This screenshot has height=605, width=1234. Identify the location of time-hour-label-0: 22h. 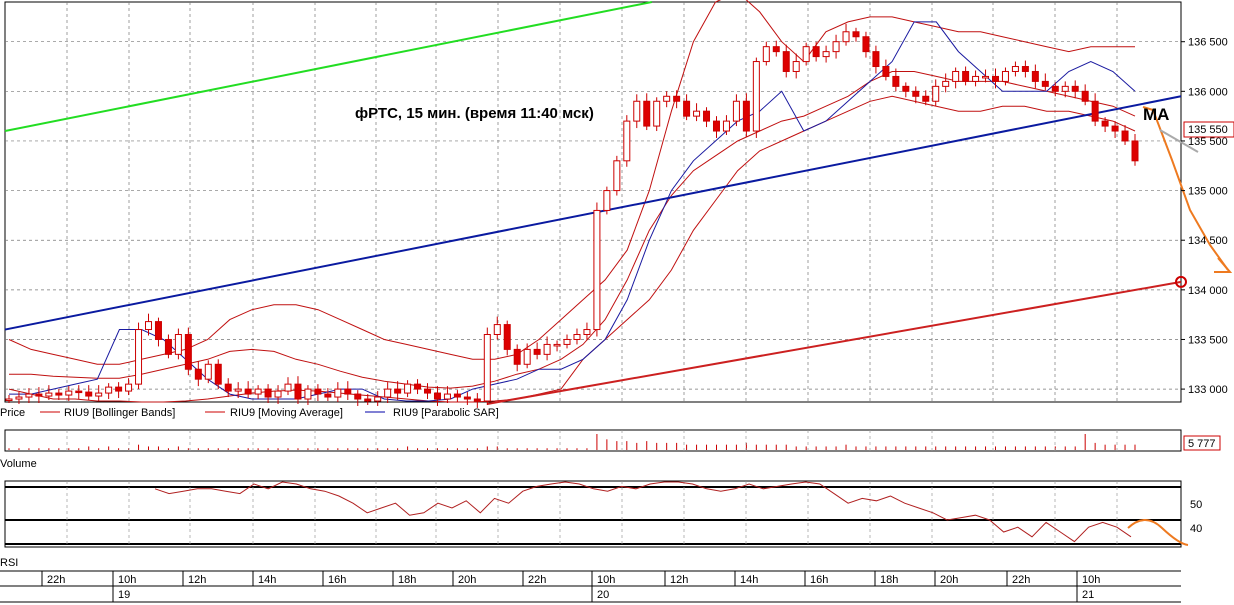
(56, 580).